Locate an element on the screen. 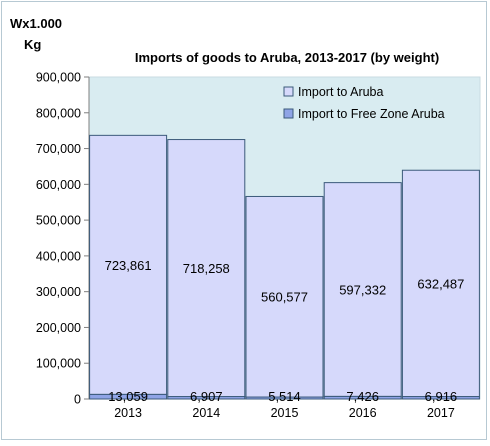 The width and height of the screenshot is (490, 446). data-label-aruba: 560,577 is located at coordinates (284, 297).